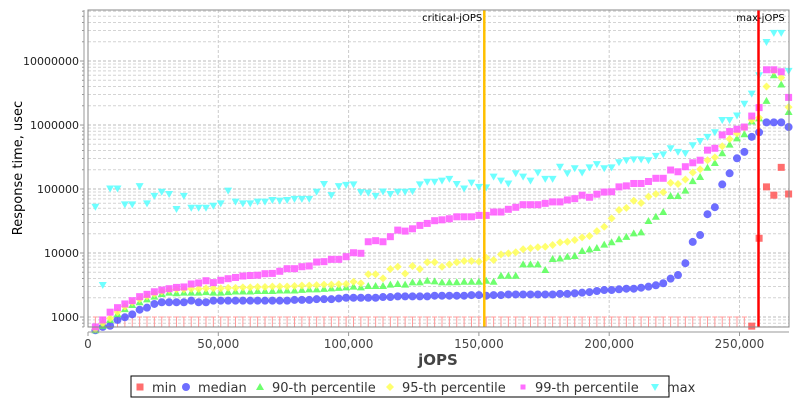  Describe the element at coordinates (419, 321) in the screenshot. I see `min-offscale-ticks` at that location.